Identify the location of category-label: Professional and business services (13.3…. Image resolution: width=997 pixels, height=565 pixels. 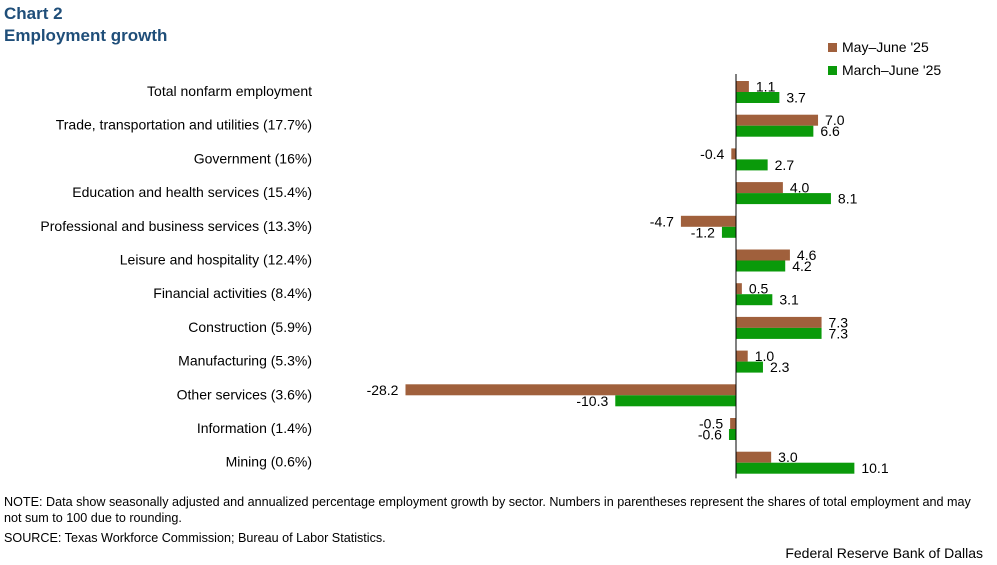
(176, 226).